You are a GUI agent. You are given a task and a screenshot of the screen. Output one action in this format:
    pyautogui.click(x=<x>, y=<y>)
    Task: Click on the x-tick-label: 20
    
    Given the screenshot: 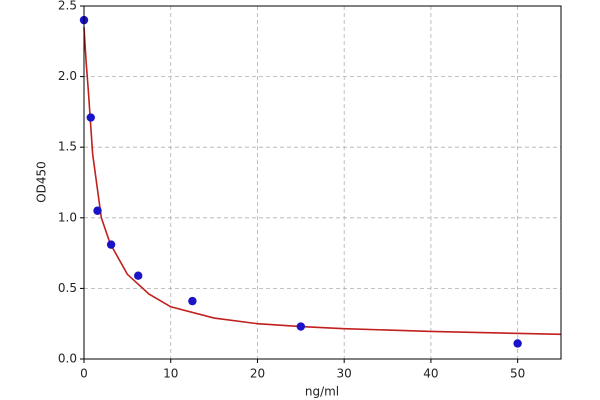 What is the action you would take?
    pyautogui.click(x=257, y=374)
    